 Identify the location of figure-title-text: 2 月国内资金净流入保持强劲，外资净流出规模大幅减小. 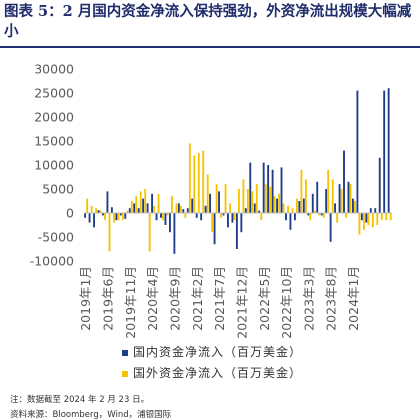
(208, 21).